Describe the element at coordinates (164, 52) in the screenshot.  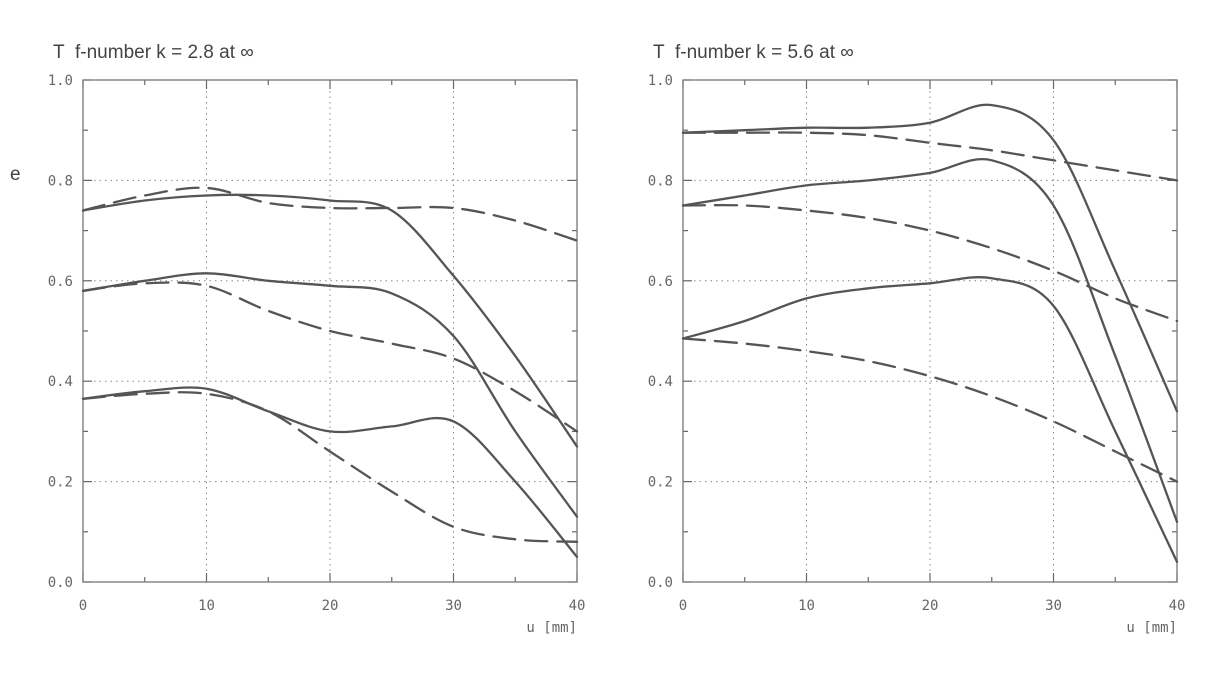
I see `chart-title: f-number k = 2.8 at ∞` at that location.